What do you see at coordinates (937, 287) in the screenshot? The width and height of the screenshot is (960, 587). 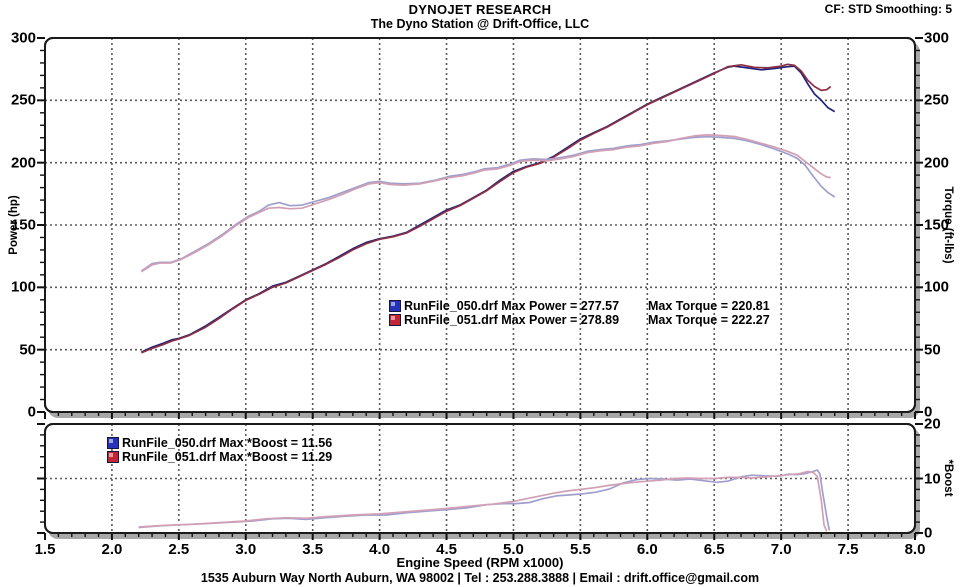 I see `torque-tick-label: 100` at bounding box center [937, 287].